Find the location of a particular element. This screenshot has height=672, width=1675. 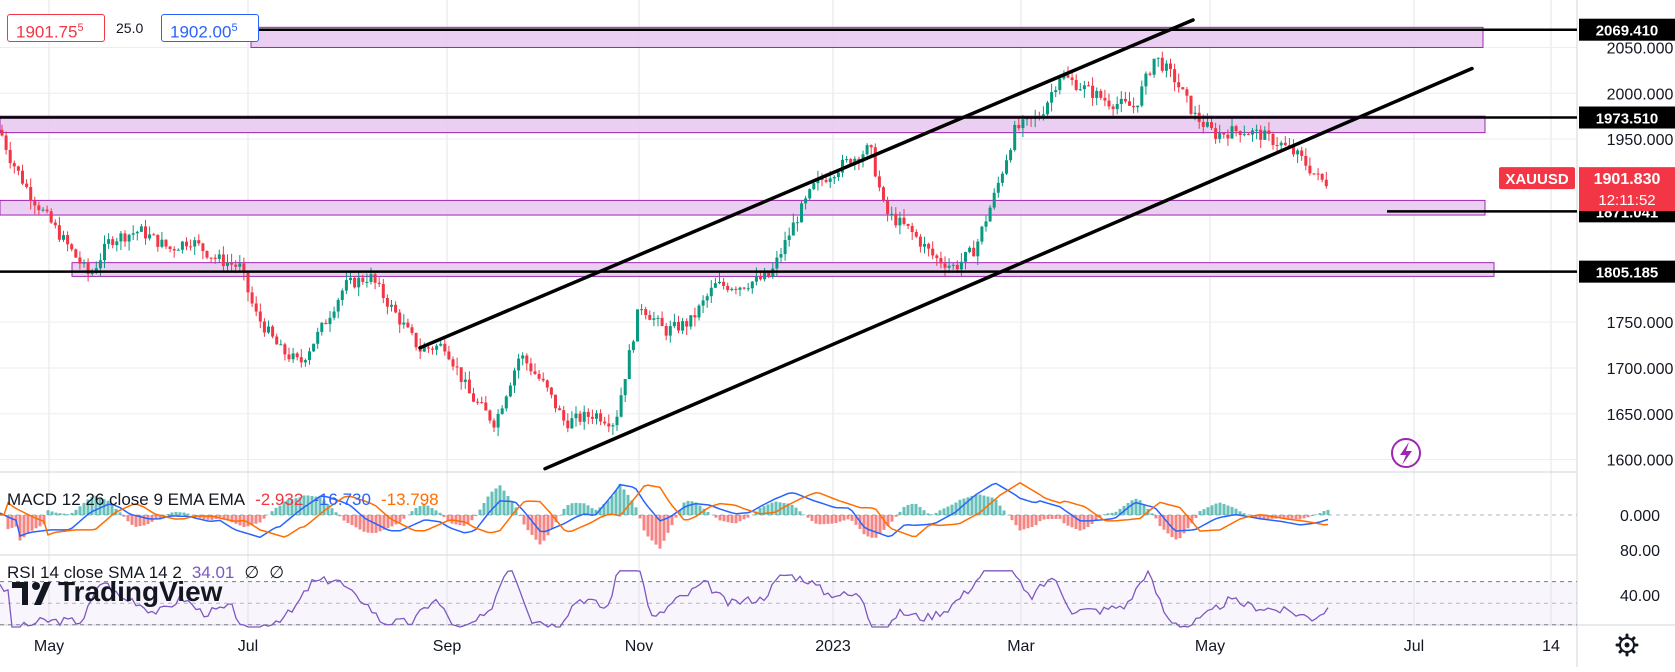

tradingview-wordmark: TradingView is located at coordinates (140, 591).